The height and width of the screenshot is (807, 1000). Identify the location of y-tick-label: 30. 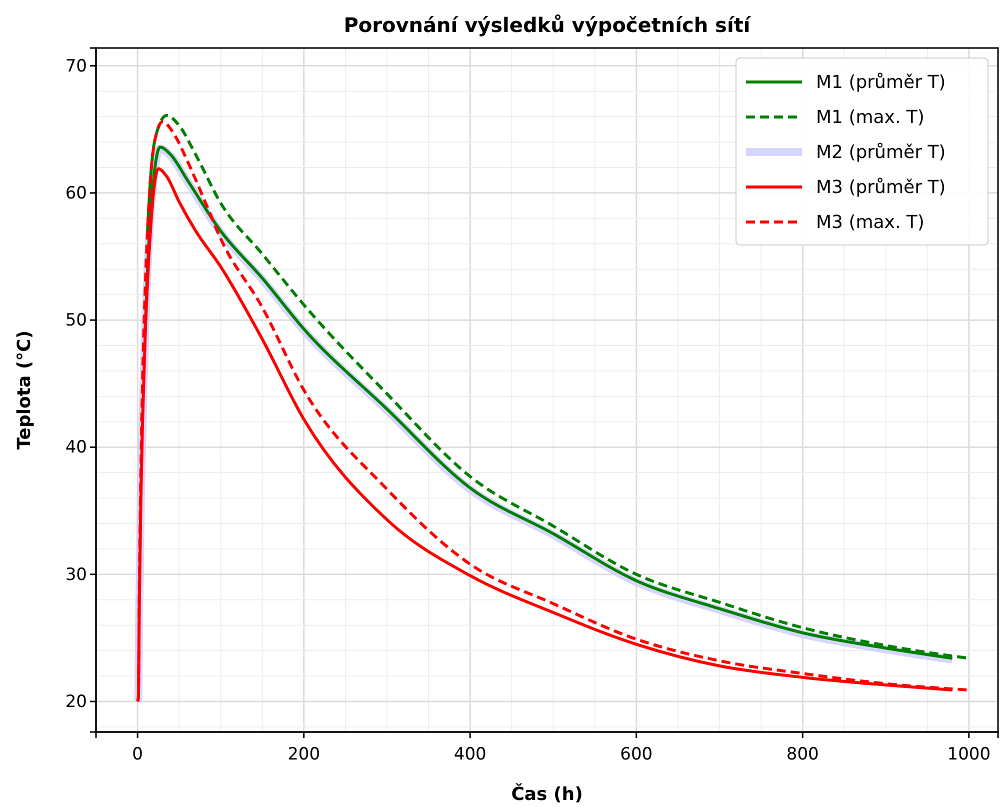
(76, 574).